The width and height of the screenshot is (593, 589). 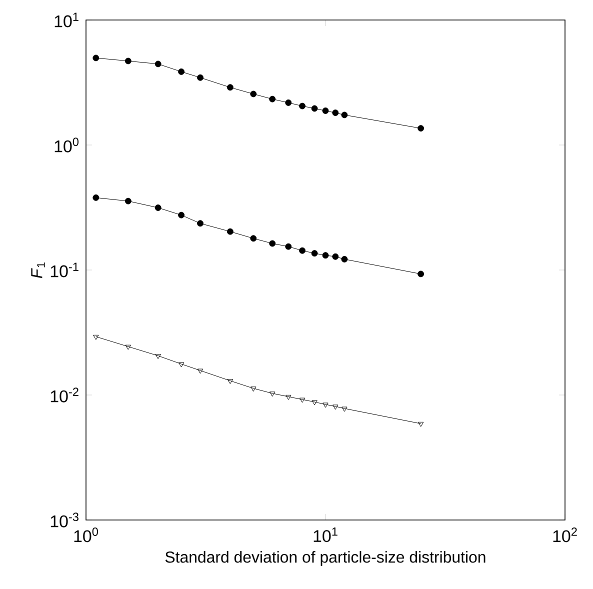 What do you see at coordinates (66, 20) in the screenshot?
I see `y-tick-label: 10$^{1}$` at bounding box center [66, 20].